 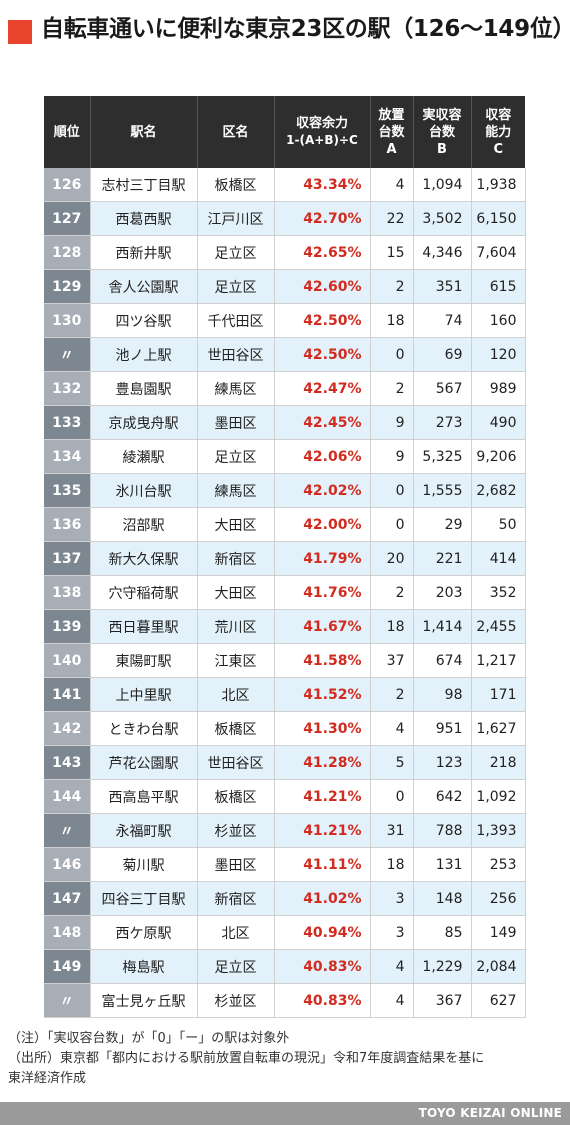 I want to click on table-row: 149 梅島駅 足立区 40.83% 4 1,229 2,084, so click(x=285, y=966).